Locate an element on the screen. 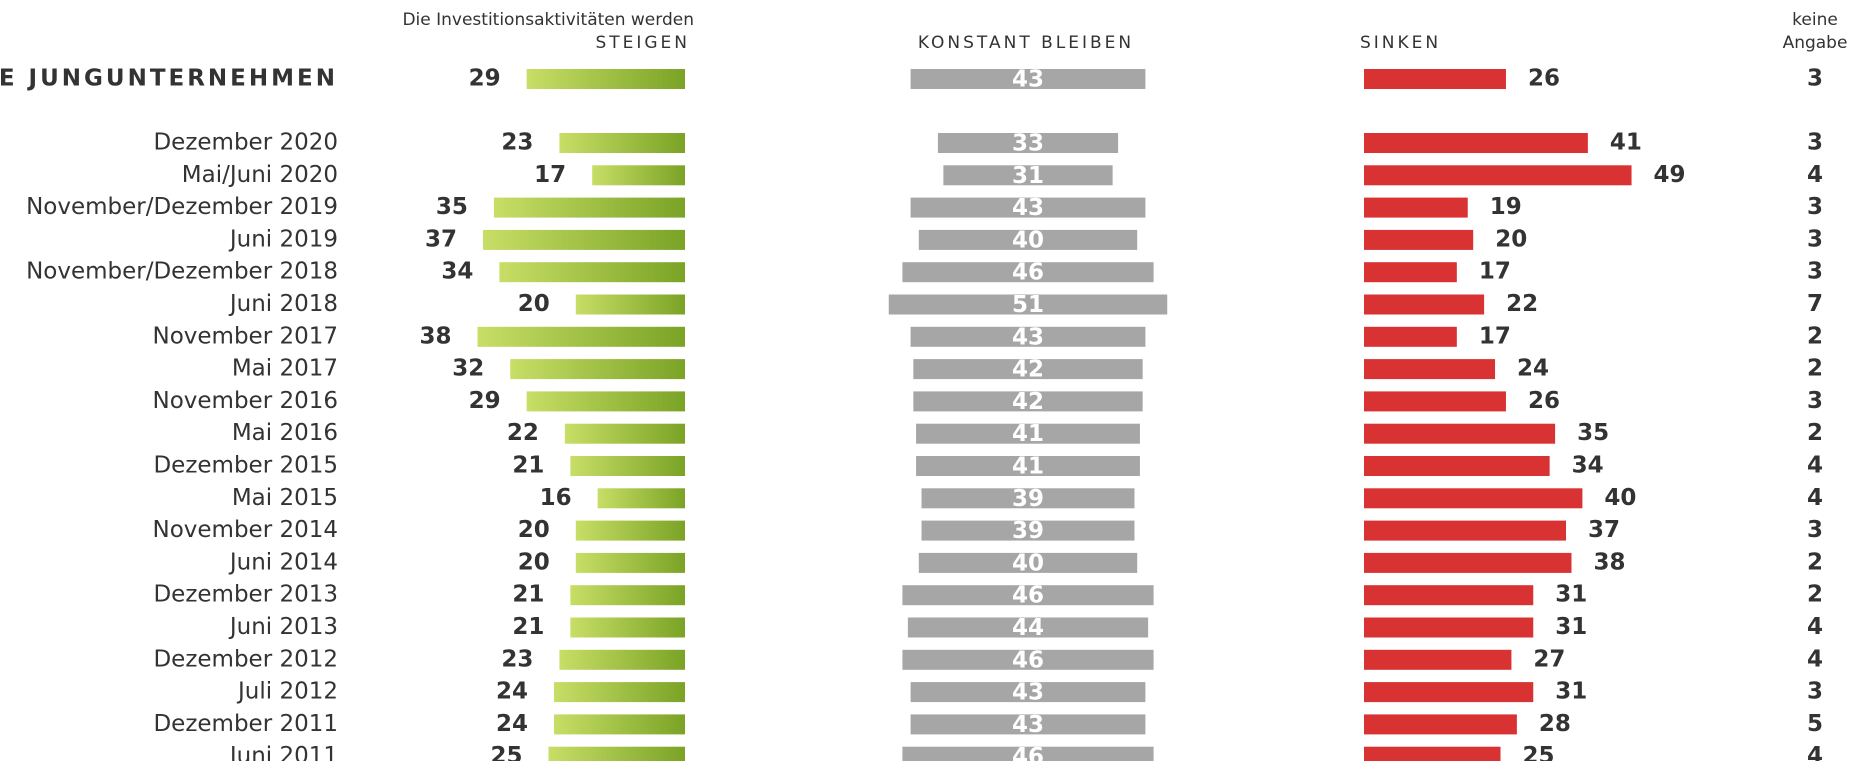  value-label: 31 is located at coordinates (1571, 692).